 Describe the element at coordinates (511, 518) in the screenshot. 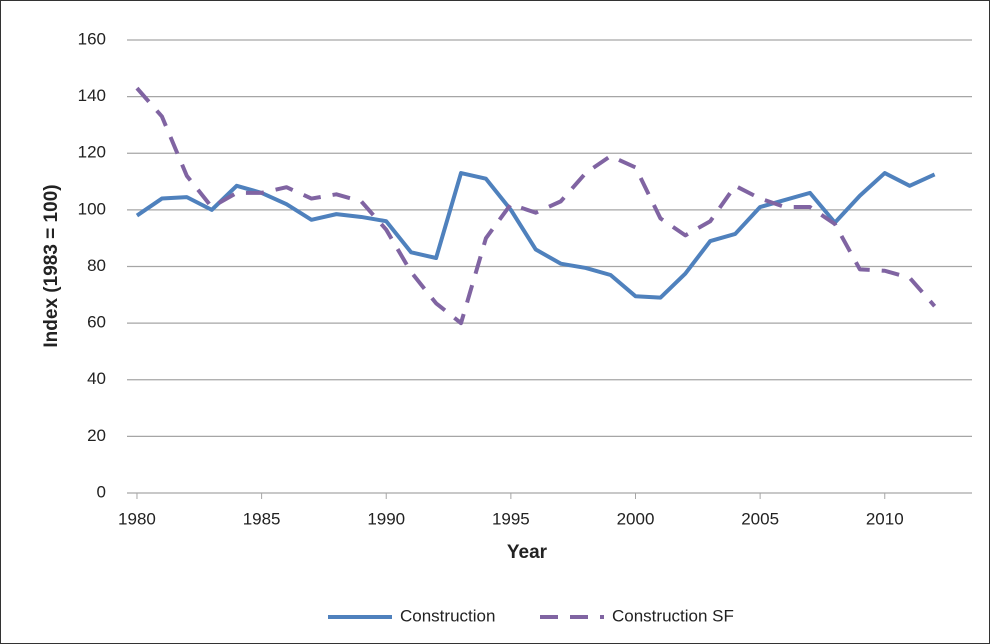

I see `x-tick-label: 1995` at that location.